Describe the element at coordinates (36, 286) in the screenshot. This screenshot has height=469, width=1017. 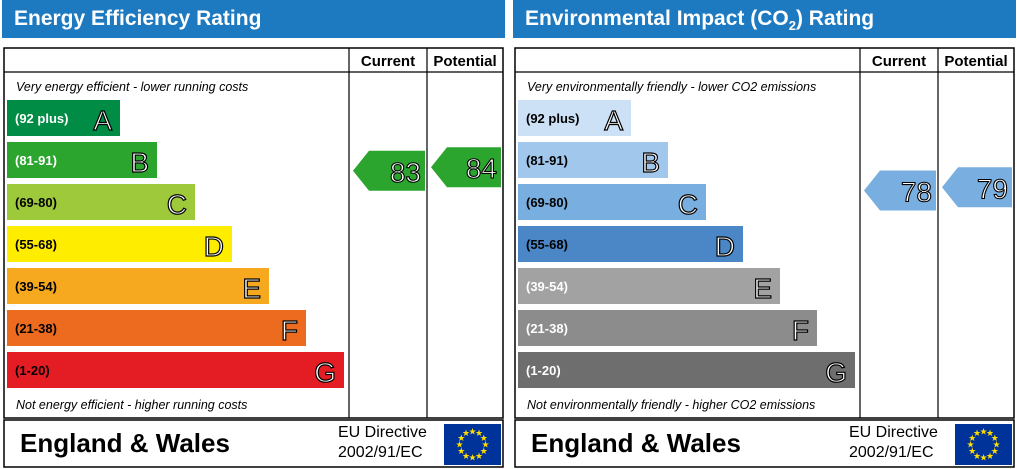
I see `band-range-label: (39-54)` at that location.